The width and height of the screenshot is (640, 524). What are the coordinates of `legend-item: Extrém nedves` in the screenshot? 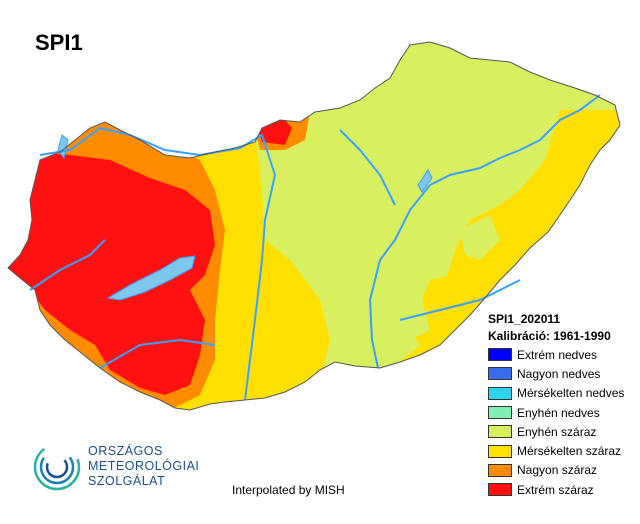 It's located at (563, 354).